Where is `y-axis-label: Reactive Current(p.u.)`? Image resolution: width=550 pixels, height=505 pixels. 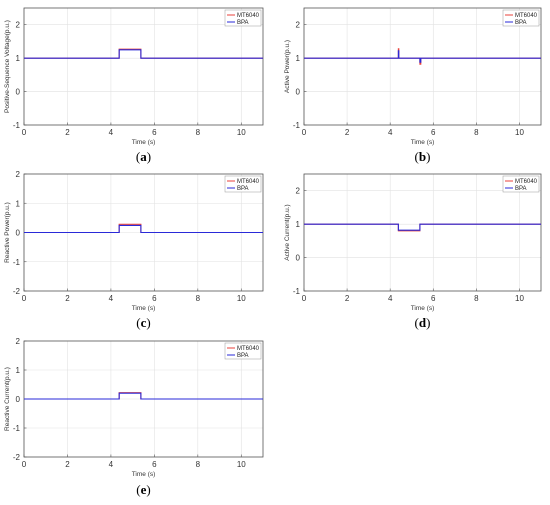 y-axis-label: Reactive Current(p.u.) is located at coordinates (7, 399).